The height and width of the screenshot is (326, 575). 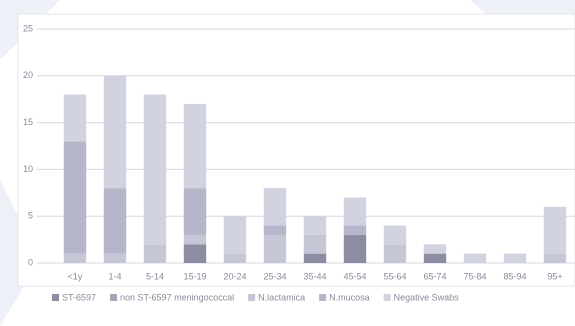 I want to click on y-tick-label: 25, so click(x=28, y=28).